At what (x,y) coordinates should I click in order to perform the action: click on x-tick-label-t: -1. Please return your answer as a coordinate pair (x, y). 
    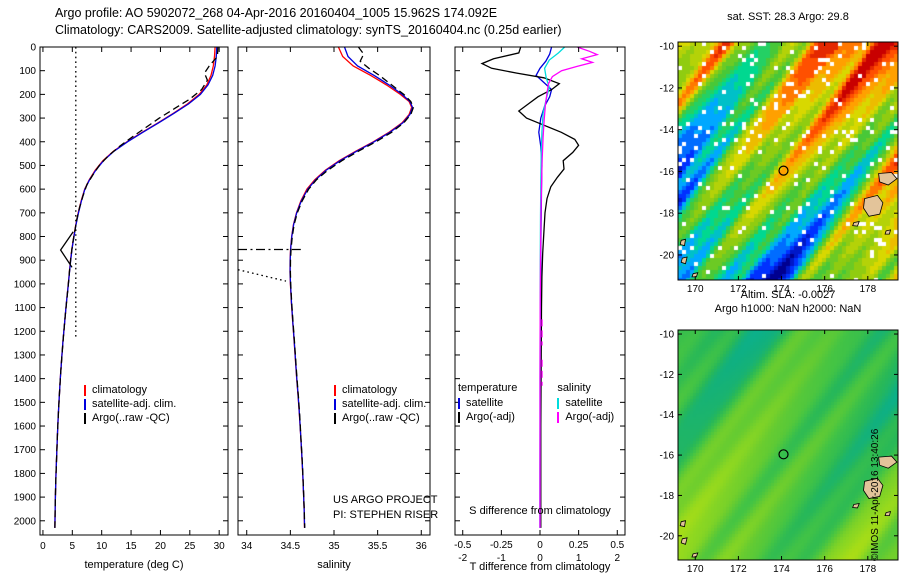
    Looking at the image, I should click on (501, 558).